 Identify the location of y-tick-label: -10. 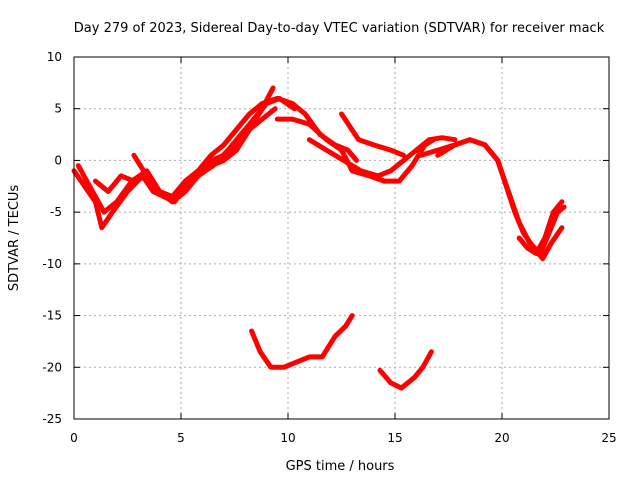
(52, 264).